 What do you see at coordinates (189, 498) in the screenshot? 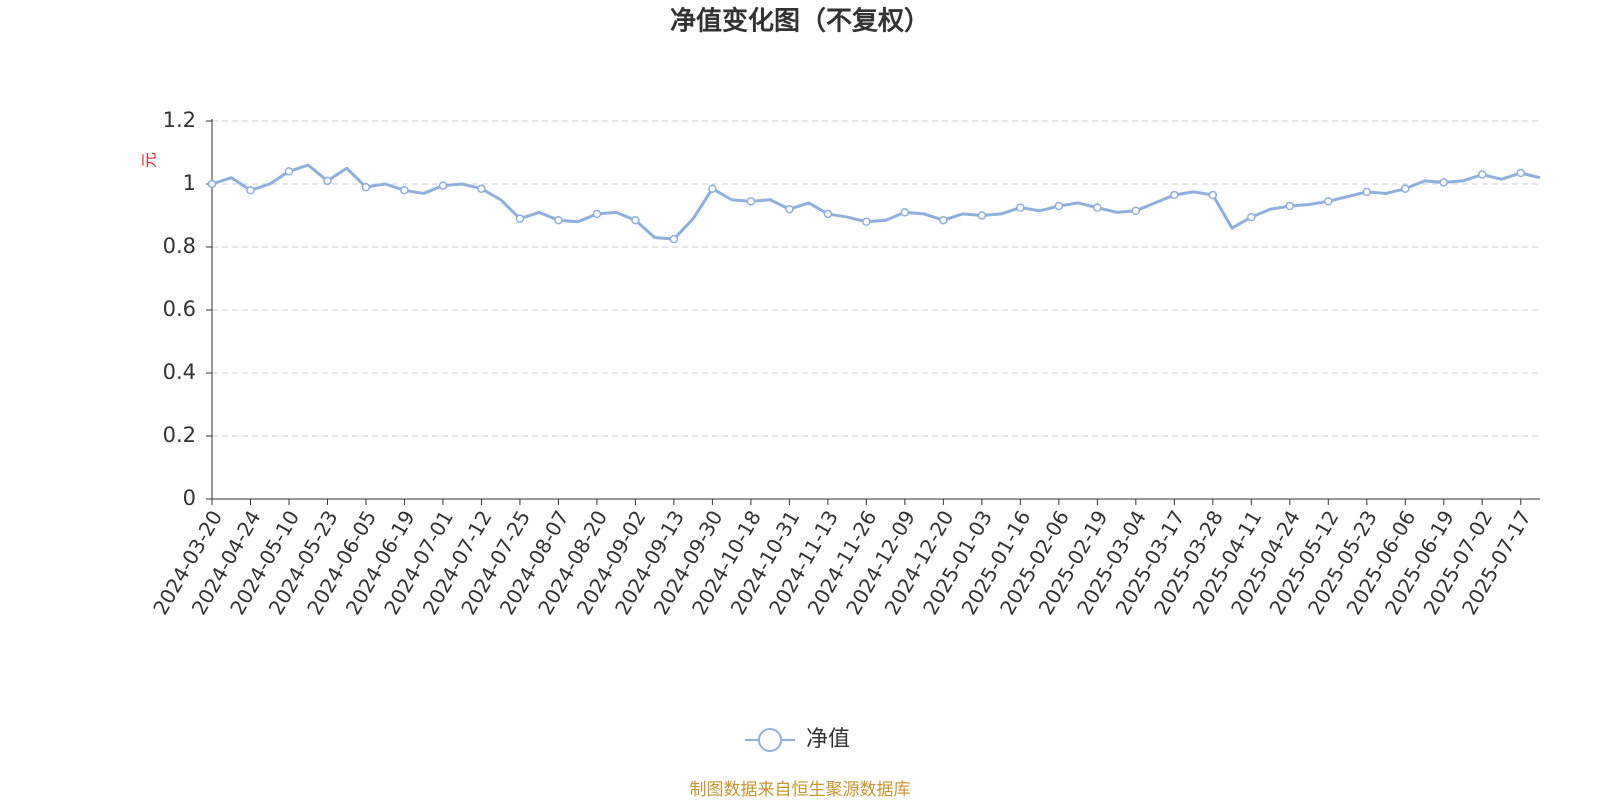
I see `y-tick-label: 0` at bounding box center [189, 498].